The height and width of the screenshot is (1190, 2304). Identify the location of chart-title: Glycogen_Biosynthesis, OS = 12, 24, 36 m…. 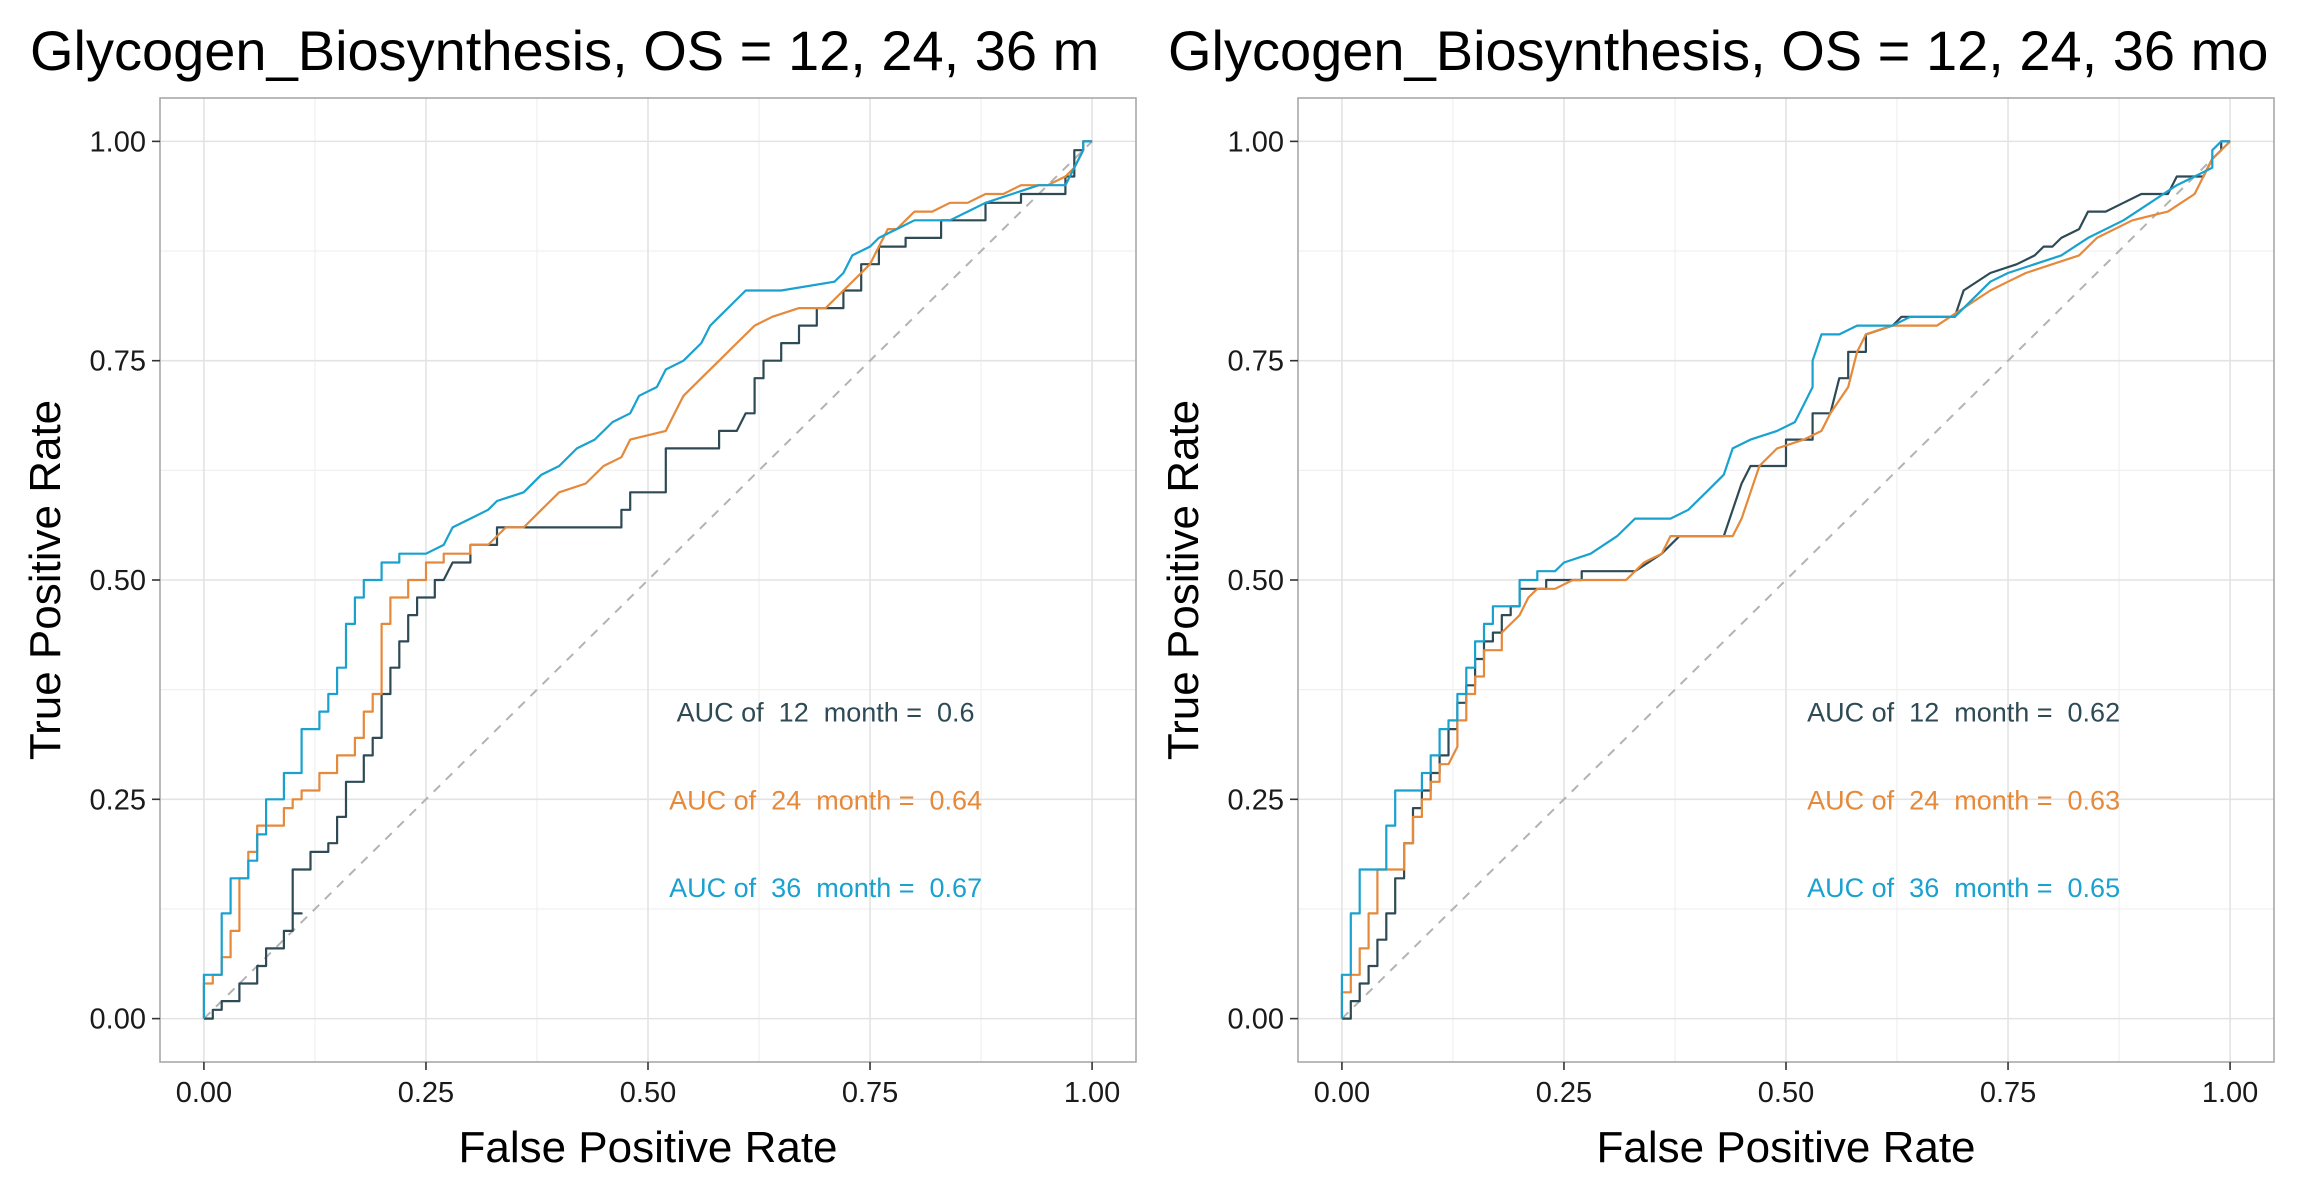
(1718, 50).